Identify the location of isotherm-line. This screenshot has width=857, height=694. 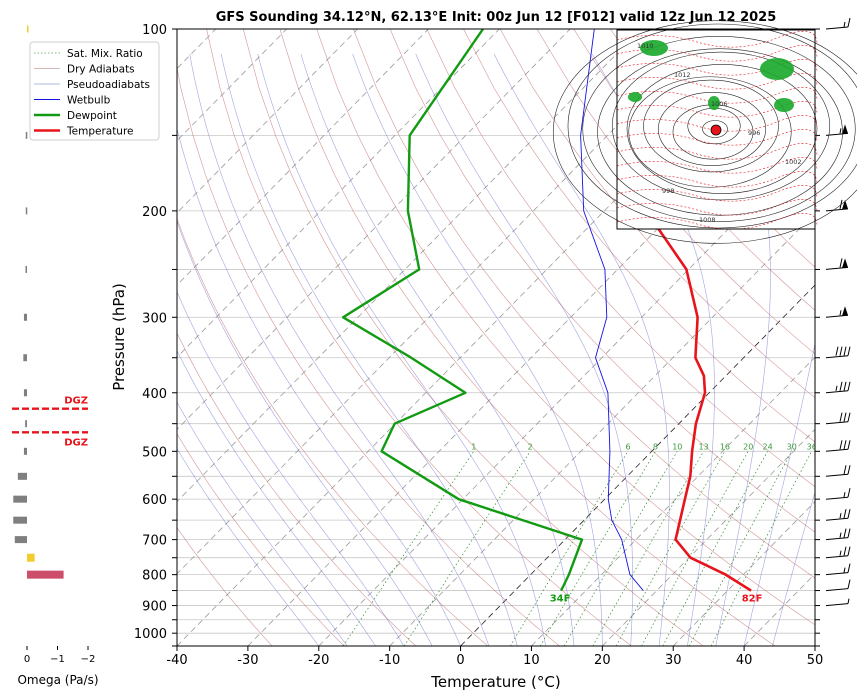
(836, 337).